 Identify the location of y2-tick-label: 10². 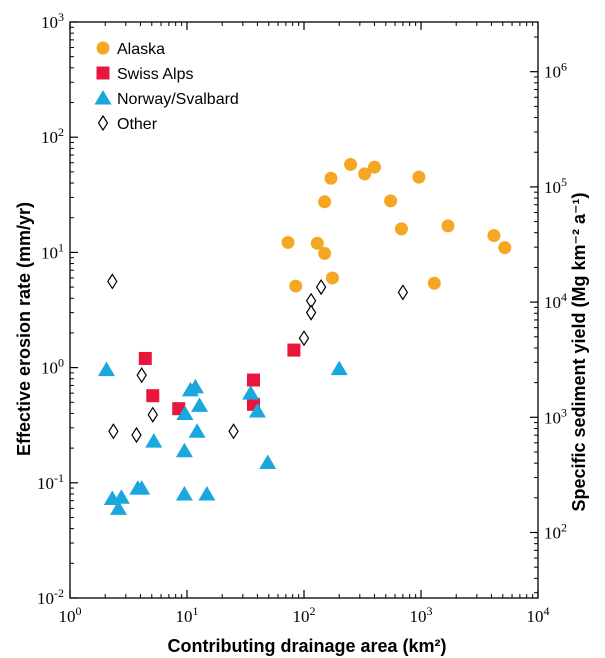
(555, 531).